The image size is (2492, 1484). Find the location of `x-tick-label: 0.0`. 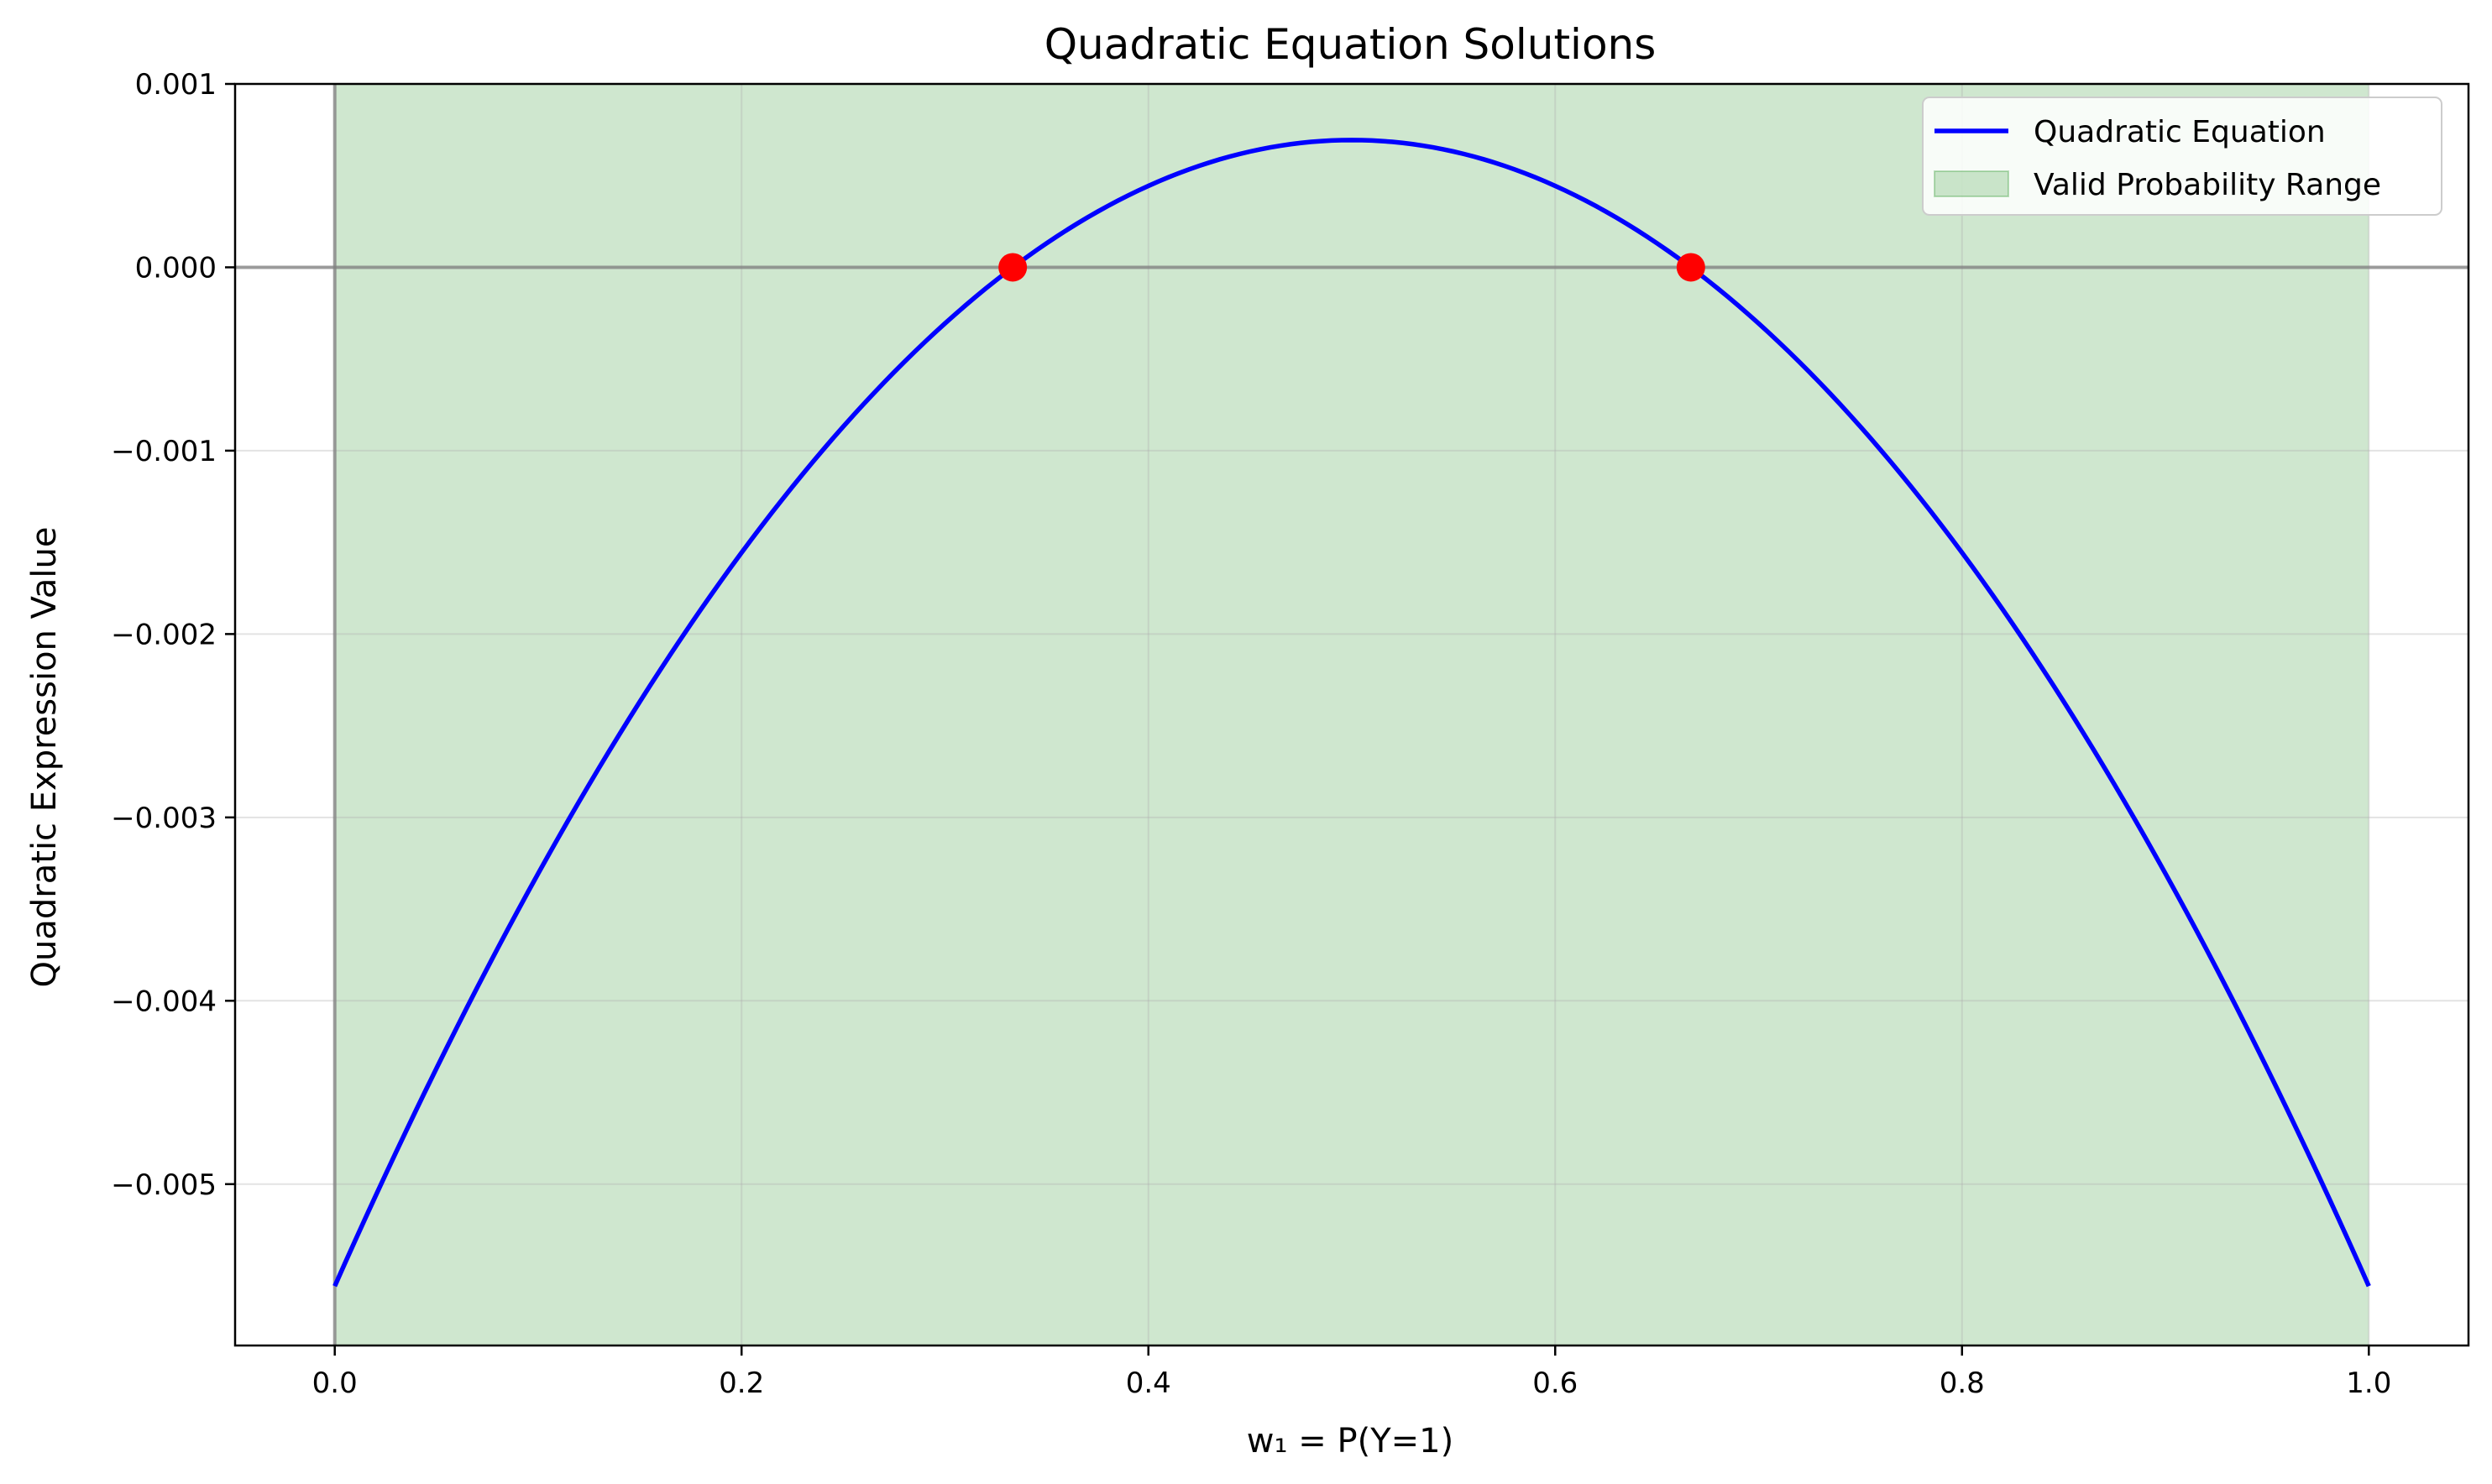

x-tick-label: 0.0 is located at coordinates (335, 1383).